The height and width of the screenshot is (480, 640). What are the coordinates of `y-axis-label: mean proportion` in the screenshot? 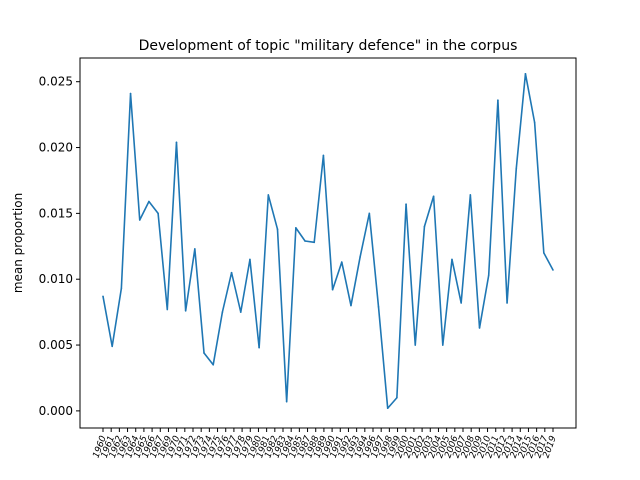 It's located at (18, 243).